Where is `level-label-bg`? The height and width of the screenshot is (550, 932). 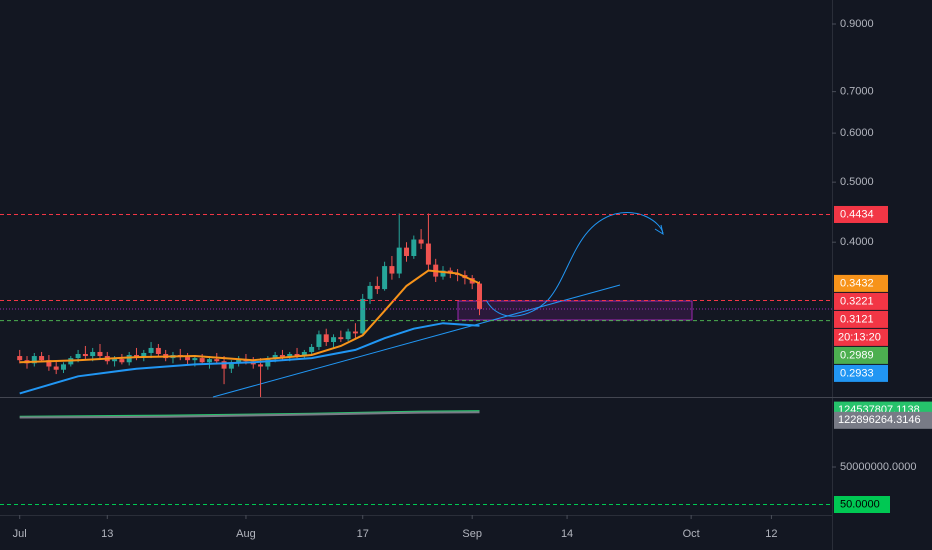
level-label-bg is located at coordinates (862, 504).